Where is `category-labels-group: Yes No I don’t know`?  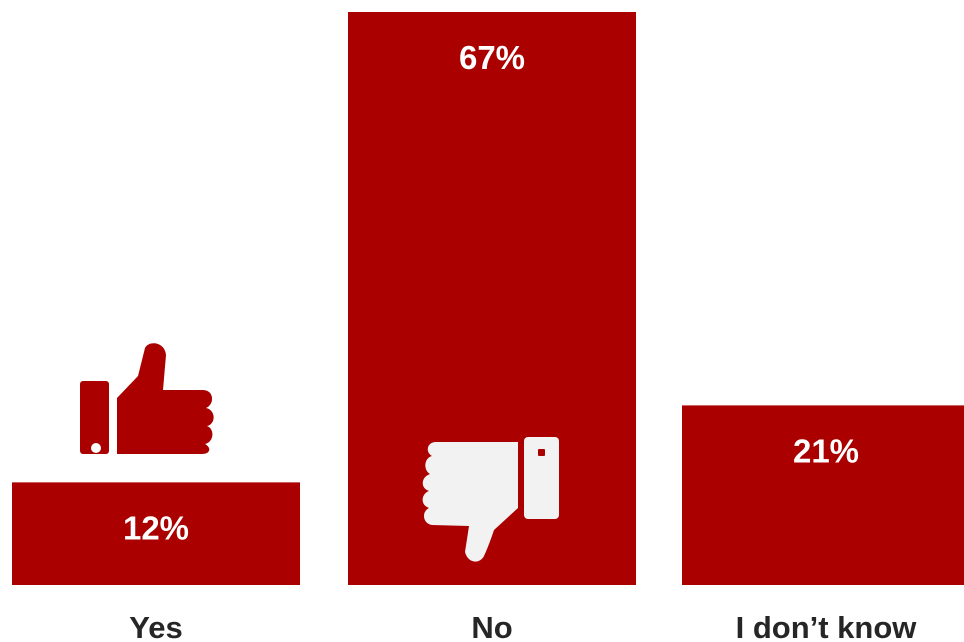 category-labels-group: Yes No I don’t know is located at coordinates (523, 626).